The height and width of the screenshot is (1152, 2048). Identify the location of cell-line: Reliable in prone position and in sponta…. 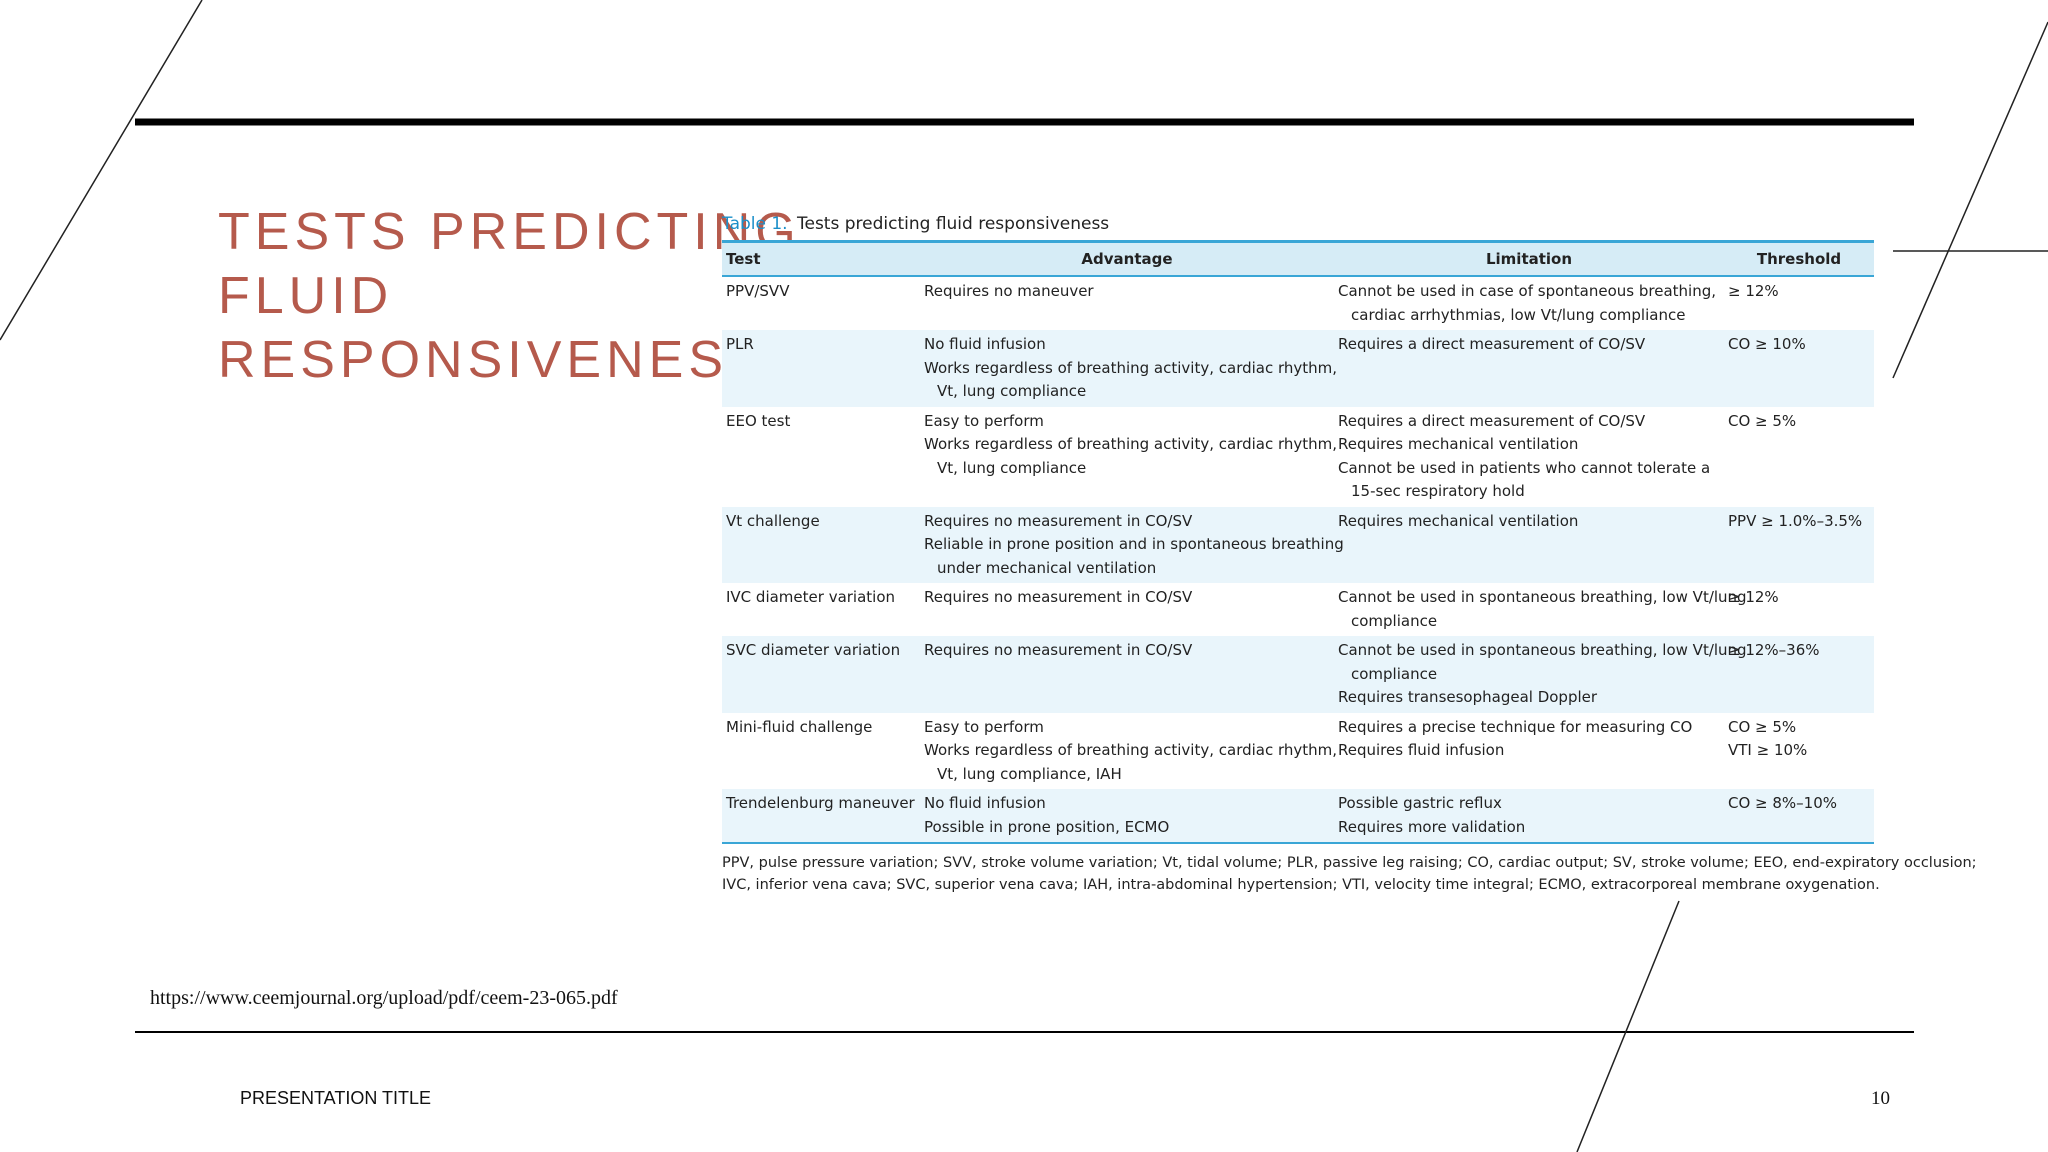
(1134, 544).